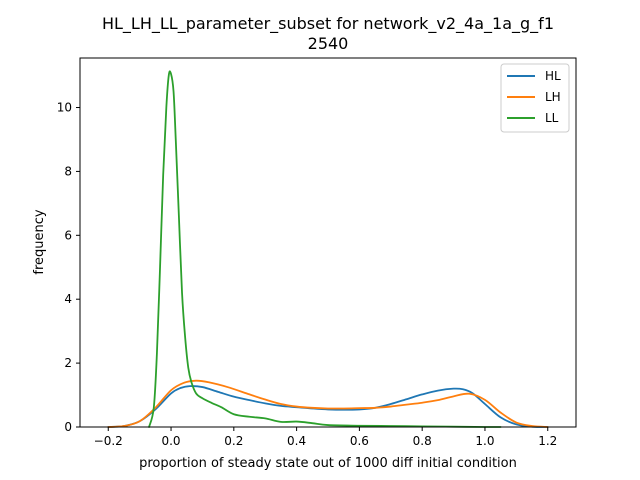 This screenshot has width=640, height=480. Describe the element at coordinates (68, 363) in the screenshot. I see `y-tick-label: 2` at that location.